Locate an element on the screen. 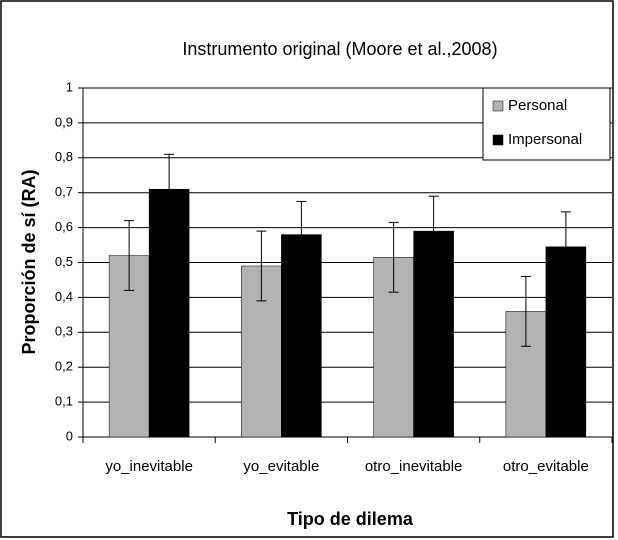 This screenshot has height=540, width=618. legend-box is located at coordinates (546, 124).